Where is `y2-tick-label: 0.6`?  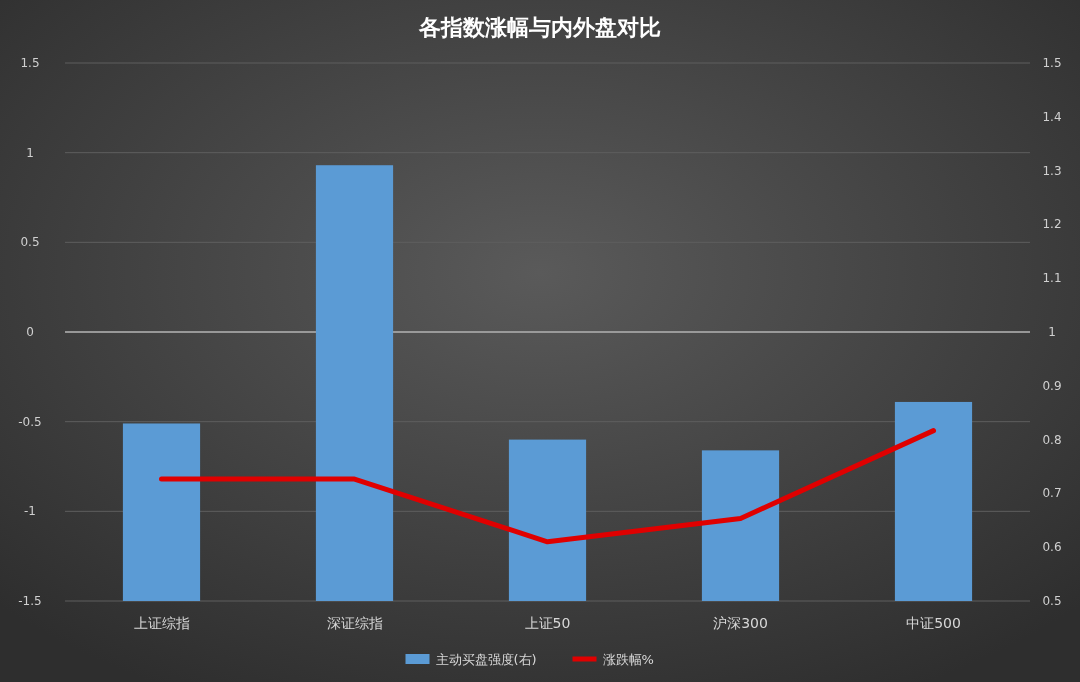 y2-tick-label: 0.6 is located at coordinates (1052, 547).